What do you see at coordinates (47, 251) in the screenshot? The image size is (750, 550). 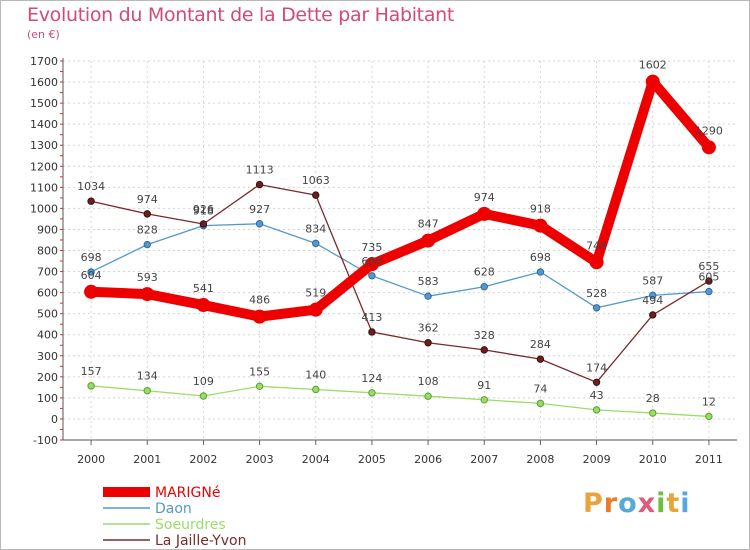 I see `y-tick-label: 800` at bounding box center [47, 251].